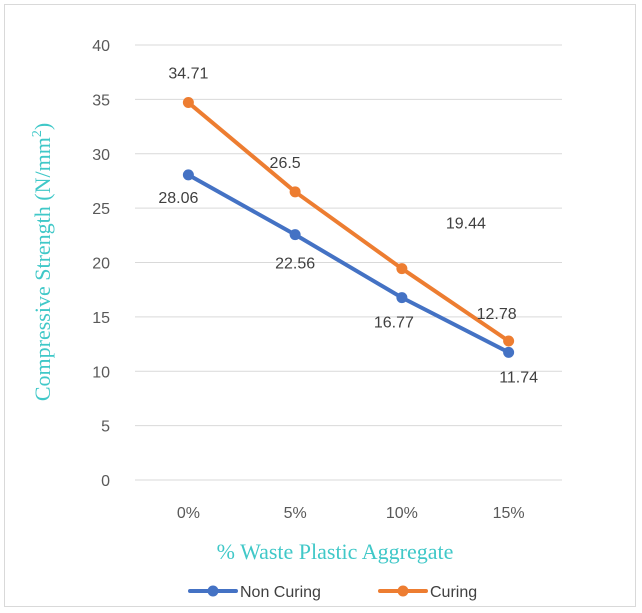 Image resolution: width=642 pixels, height=613 pixels. I want to click on y-axis-title: Compressive Strength (N/mm2), so click(42, 262).